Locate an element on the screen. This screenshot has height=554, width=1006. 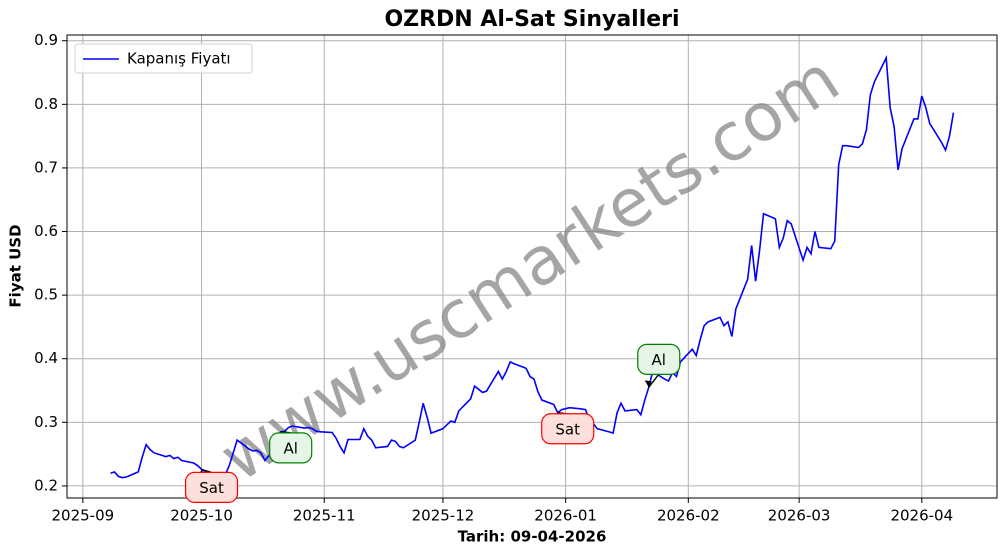
x-tick-label: 2025-10 is located at coordinates (201, 516).